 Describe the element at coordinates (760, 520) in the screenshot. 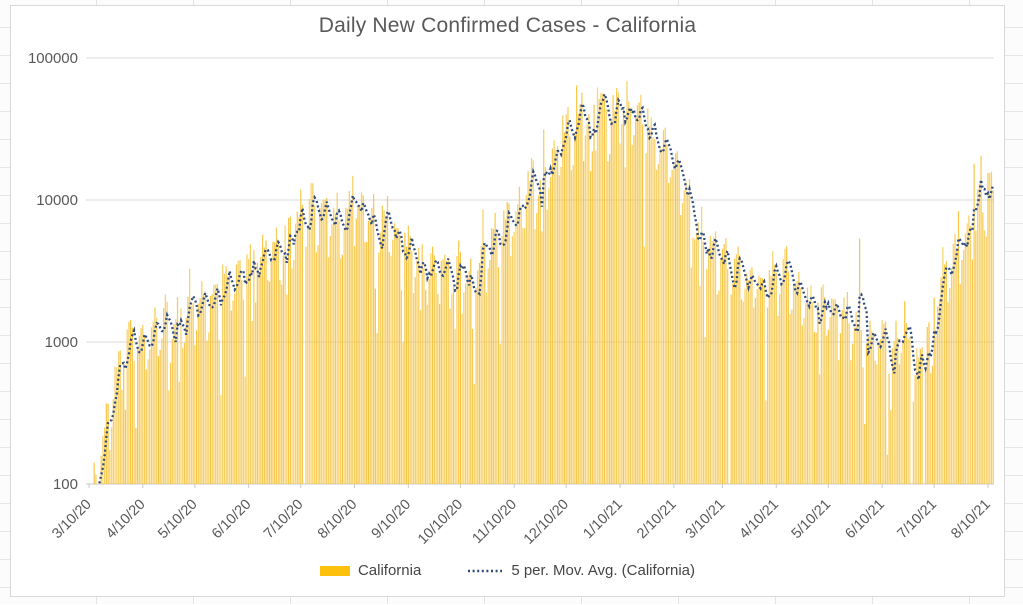

I see `x-tick-label: 4/10/21` at that location.